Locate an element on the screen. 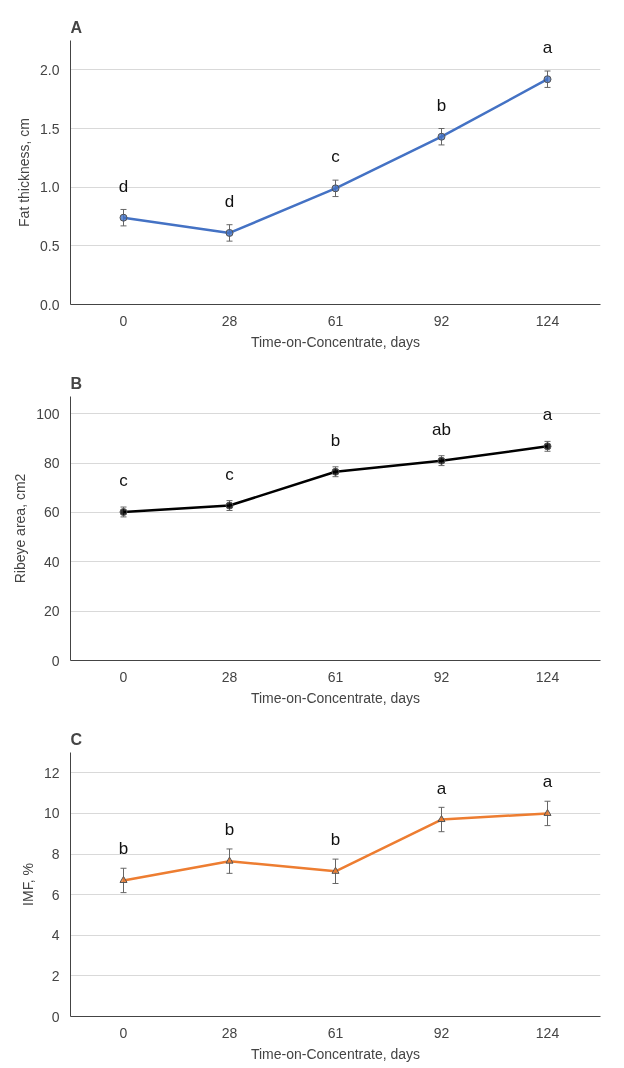 This screenshot has width=624, height=1068. y-tick-label: 100 is located at coordinates (48, 413).